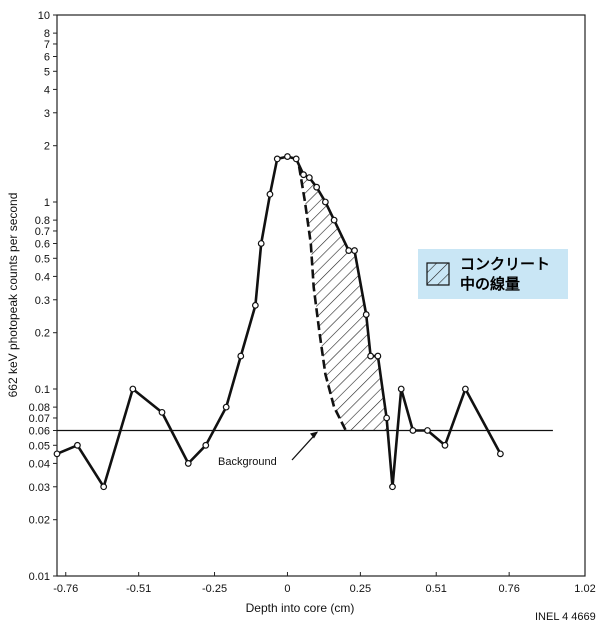 This screenshot has width=610, height=623. I want to click on y-tick-label: 8, so click(47, 34).